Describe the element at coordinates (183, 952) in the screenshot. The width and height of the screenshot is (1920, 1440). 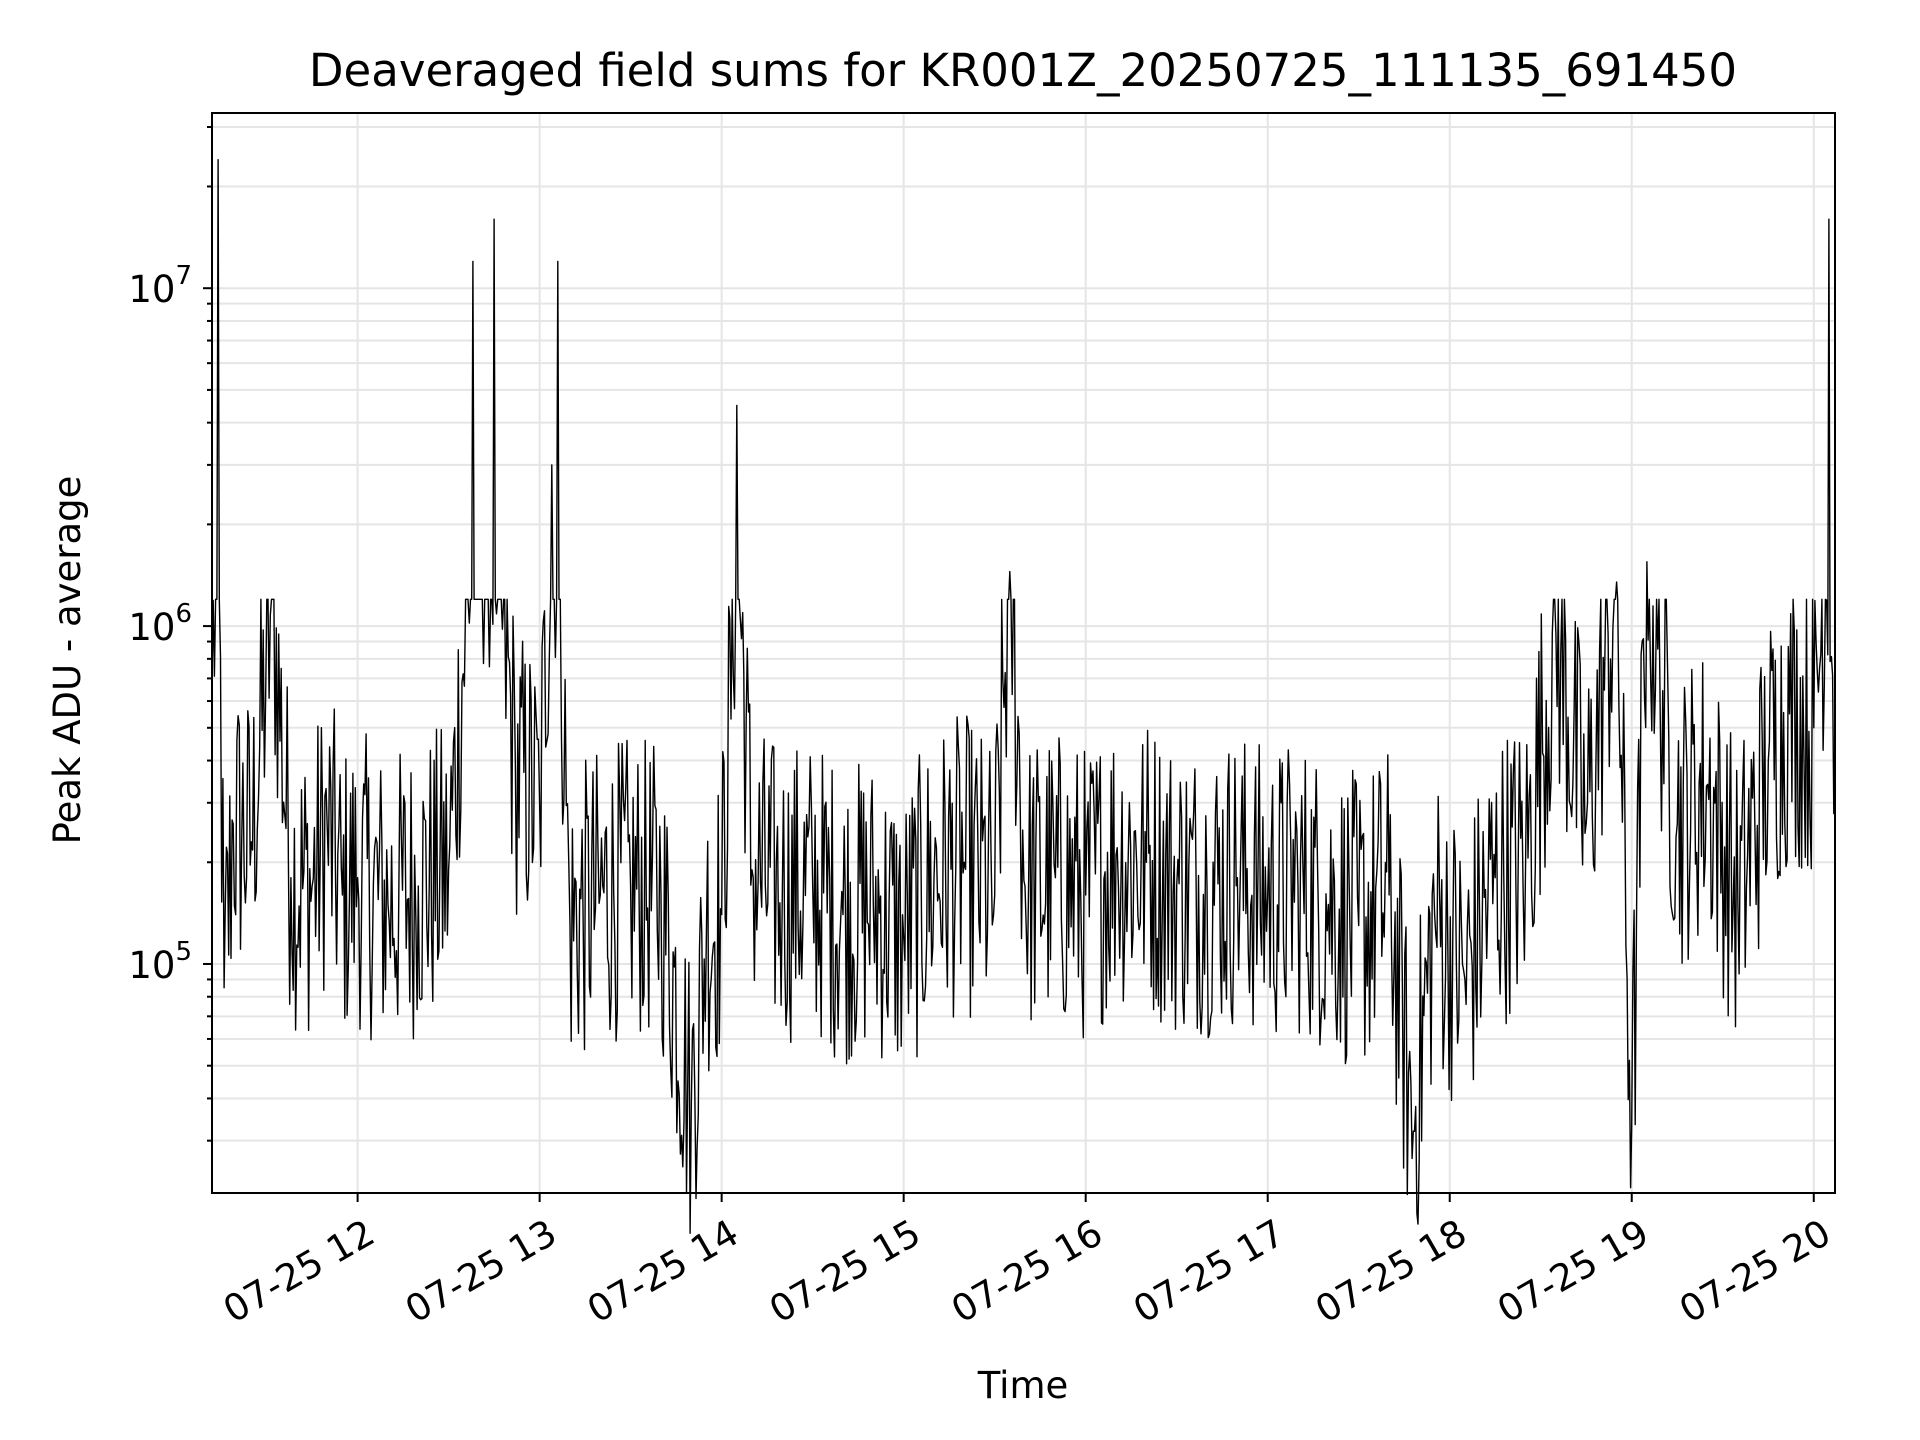
I see `y-tick-exponent: 5` at that location.